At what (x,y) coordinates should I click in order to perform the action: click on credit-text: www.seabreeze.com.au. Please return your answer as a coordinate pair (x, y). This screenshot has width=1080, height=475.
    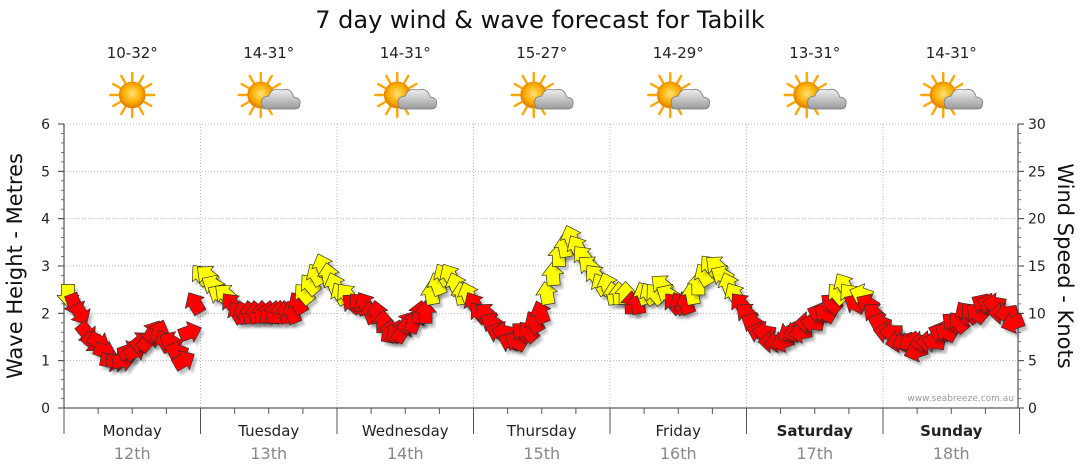
    Looking at the image, I should click on (960, 399).